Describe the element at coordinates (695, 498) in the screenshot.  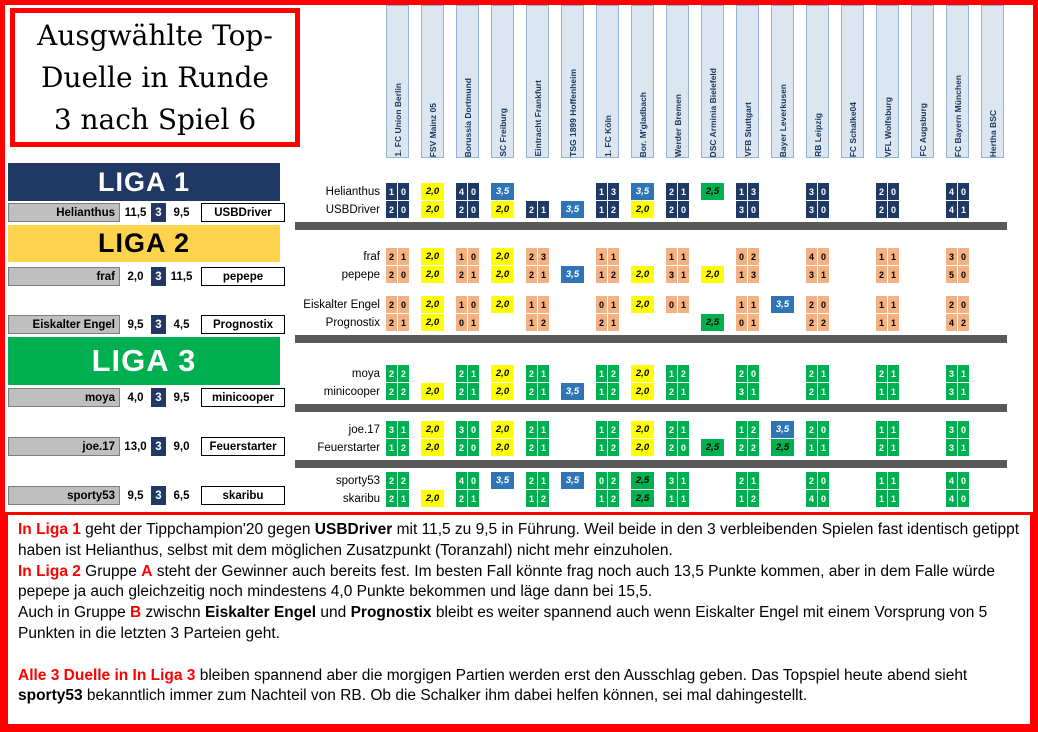
I see `grid-row-cells: 2 1 2,0 2 1 1 2 1 2 2,5 1 1 1 2 4 0 1 1 4 0` at that location.